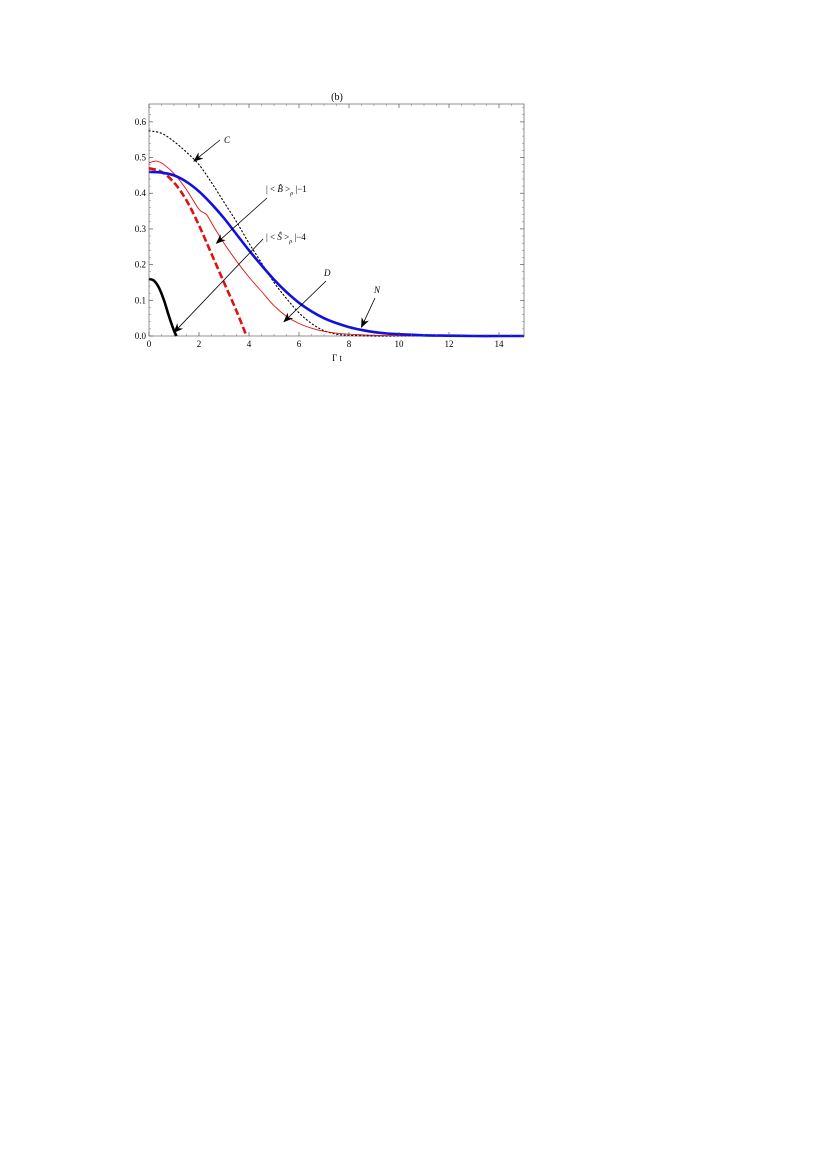 The height and width of the screenshot is (1170, 828). What do you see at coordinates (218, 286) in the screenshot?
I see `annotation-arrow-S` at bounding box center [218, 286].